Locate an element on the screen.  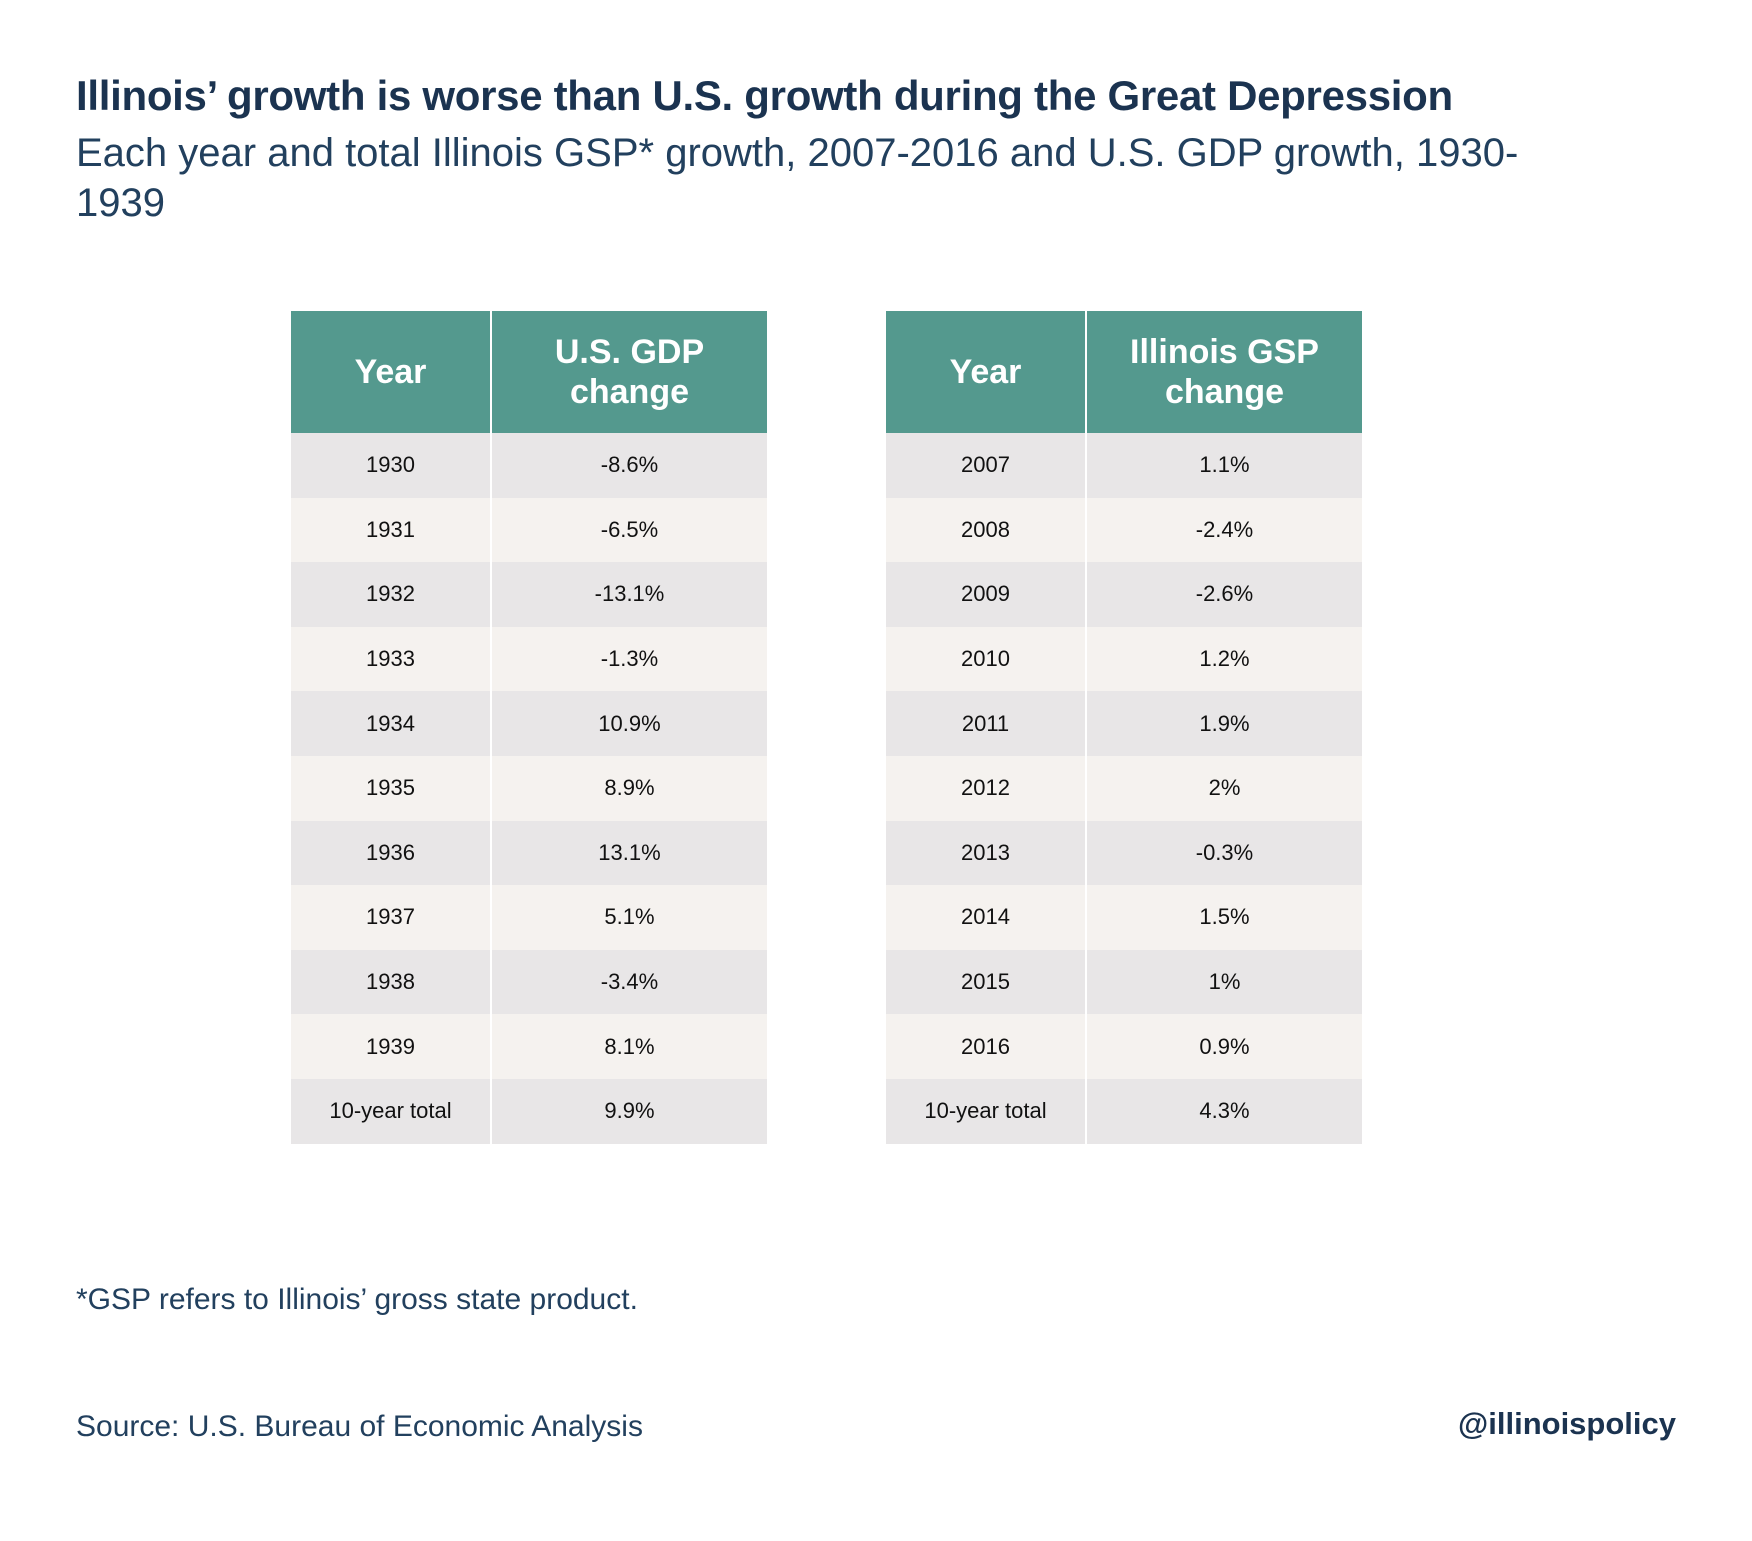
year-cell: 1934 is located at coordinates (391, 723).